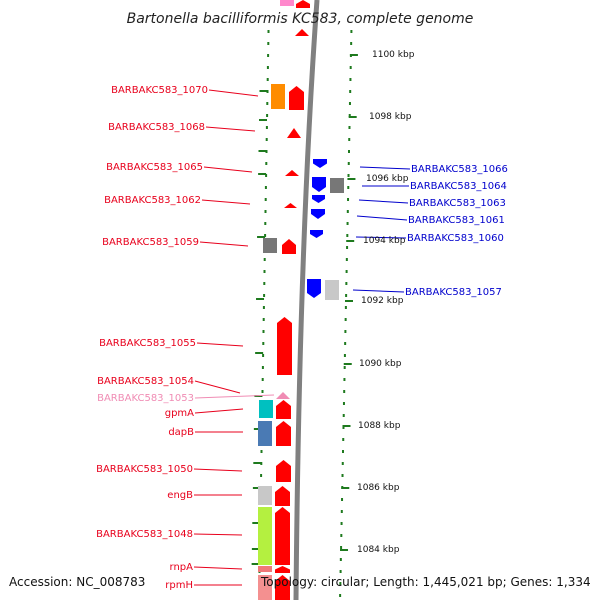  What do you see at coordinates (145, 398) in the screenshot?
I see `gene-label: BARBAKC583_1053` at bounding box center [145, 398].